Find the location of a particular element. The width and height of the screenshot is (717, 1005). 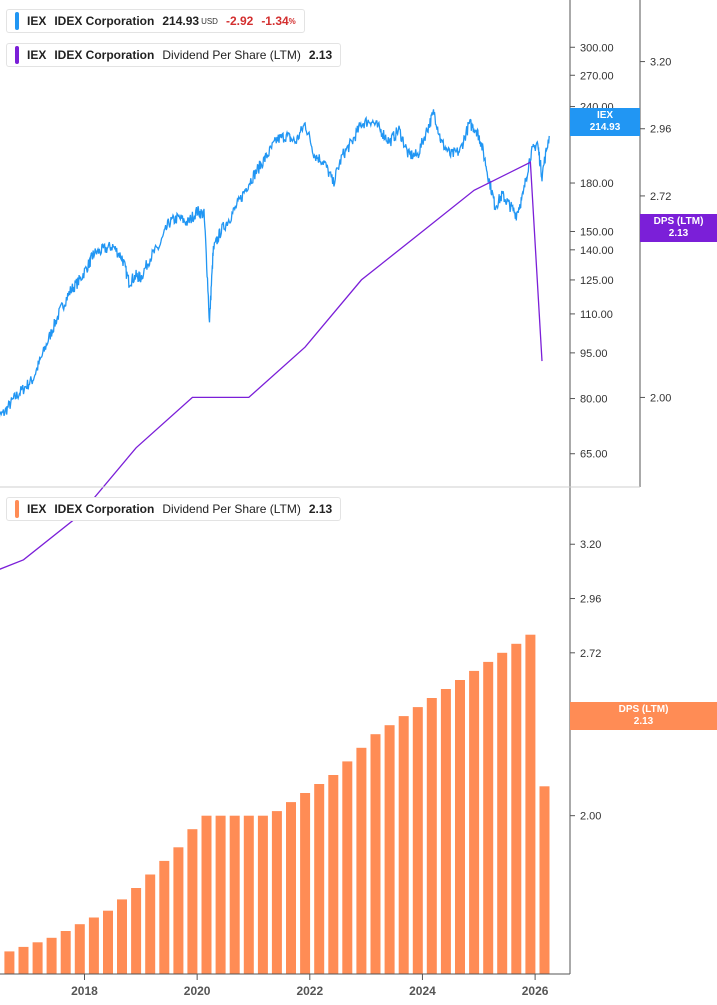

dps-bottom-tick-label: 3.20 is located at coordinates (590, 545).